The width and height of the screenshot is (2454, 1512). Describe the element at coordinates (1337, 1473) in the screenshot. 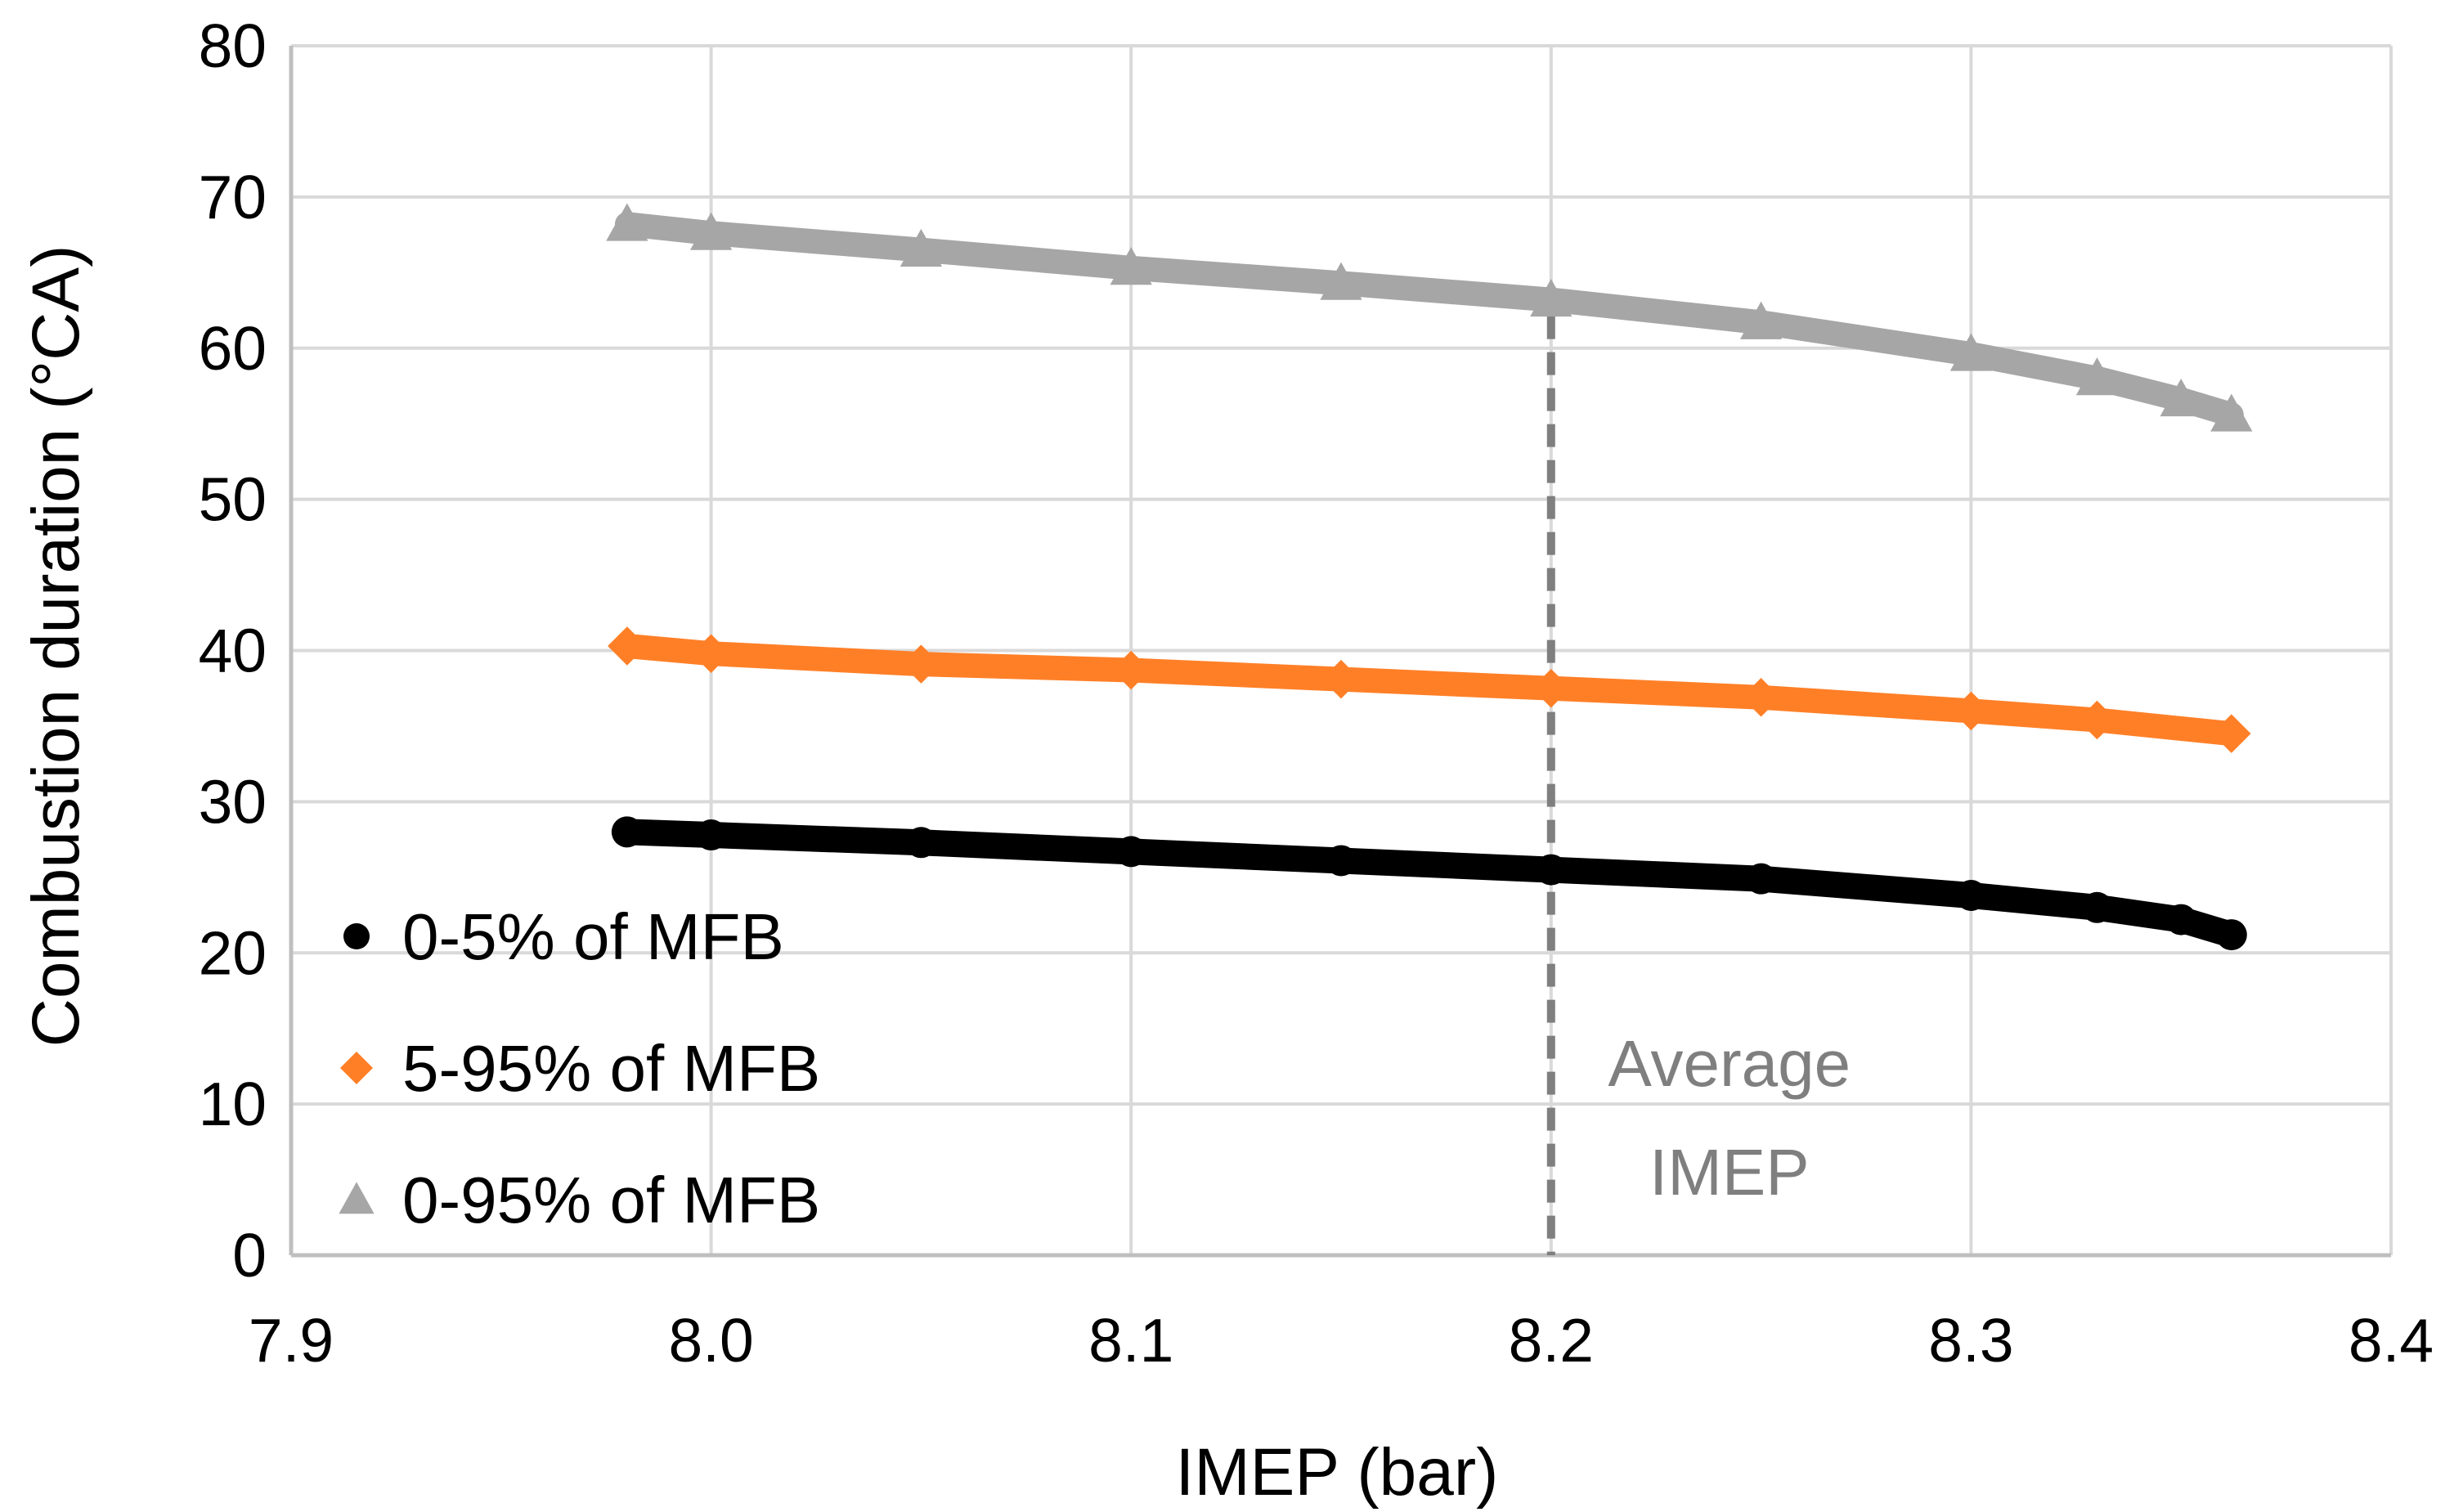

I see `x-axis-title: IMEP (bar)` at that location.